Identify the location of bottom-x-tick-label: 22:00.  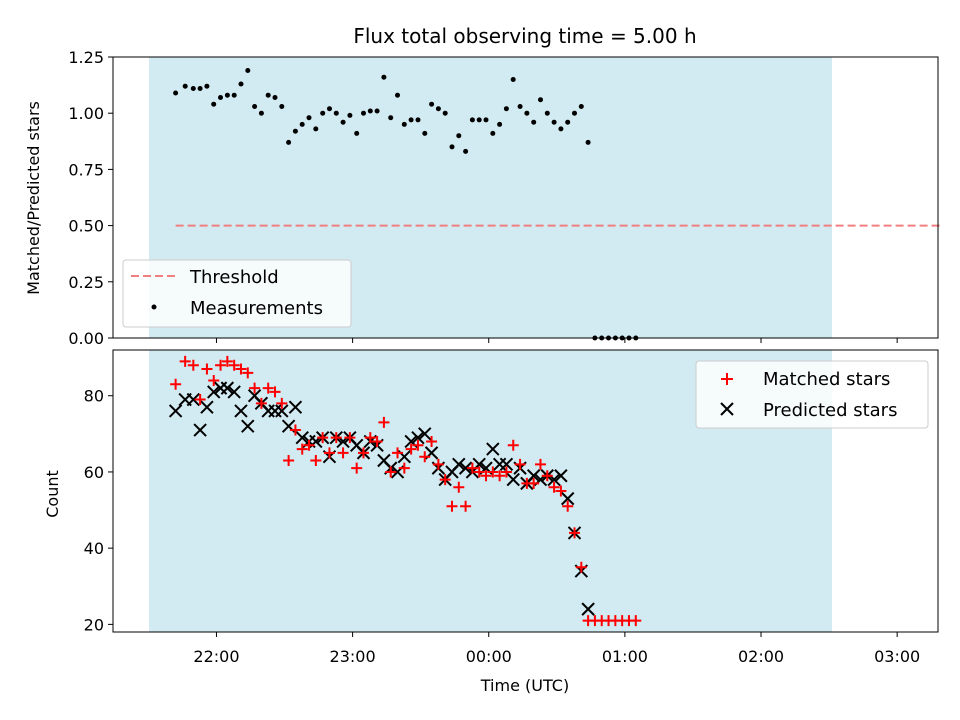
(216, 656).